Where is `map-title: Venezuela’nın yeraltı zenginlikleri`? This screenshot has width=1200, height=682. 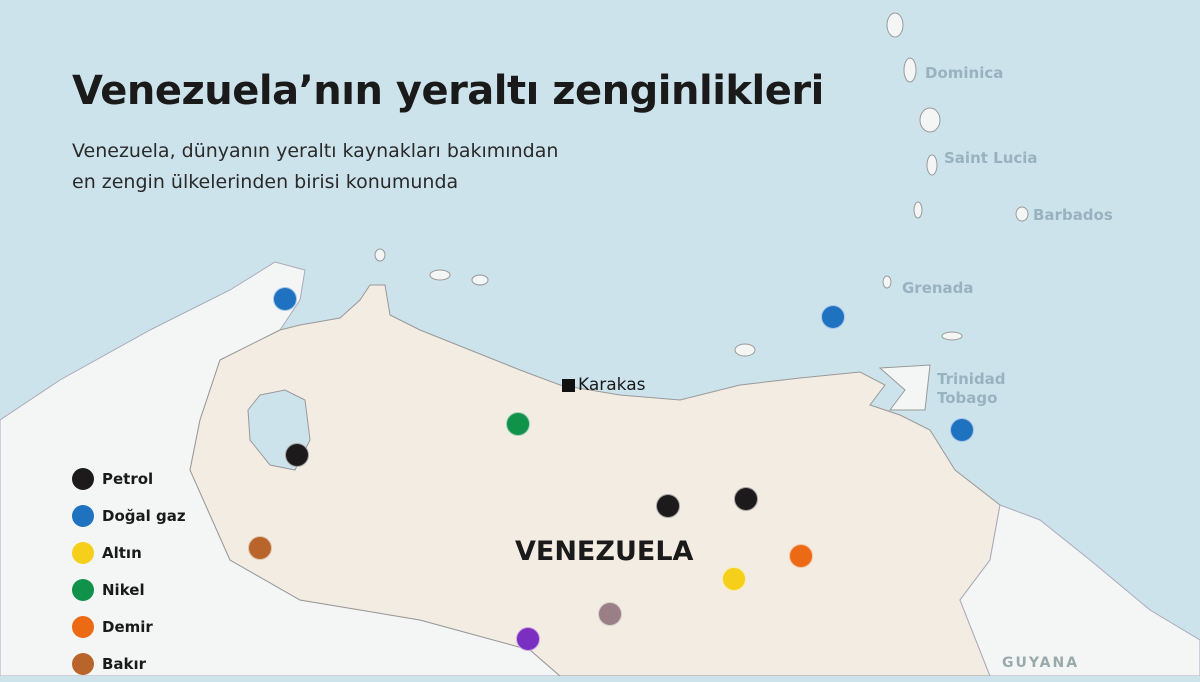 map-title: Venezuela’nın yeraltı zenginlikleri is located at coordinates (448, 91).